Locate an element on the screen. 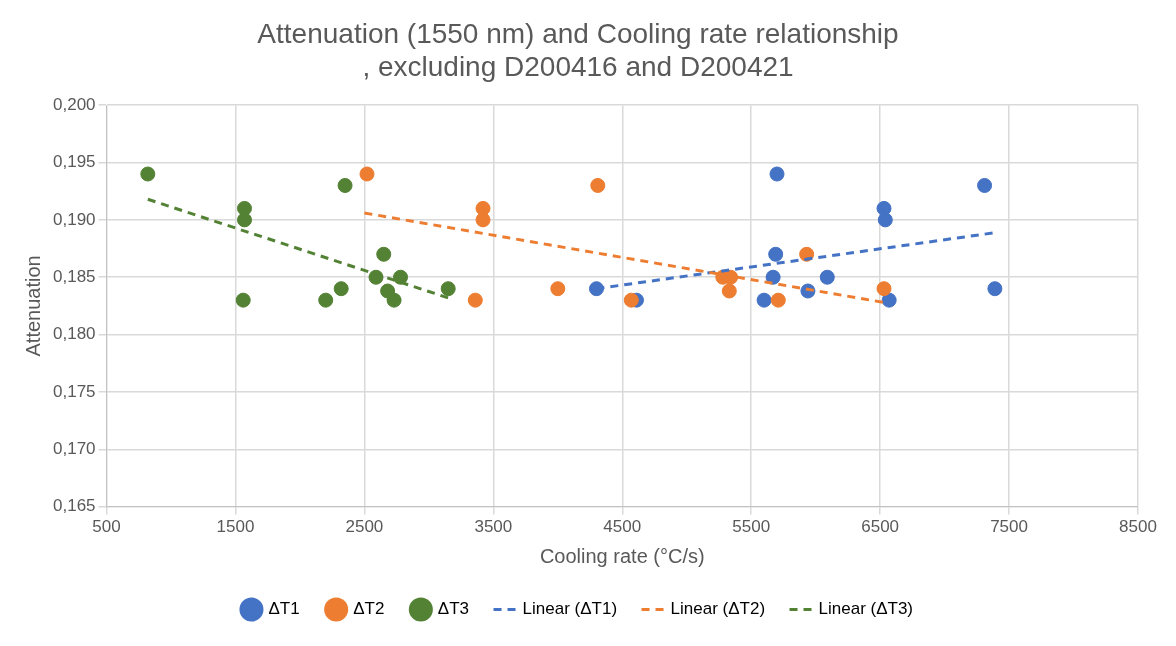 This screenshot has height=646, width=1176. legend-label: Linear (ΔT1) is located at coordinates (570, 609).